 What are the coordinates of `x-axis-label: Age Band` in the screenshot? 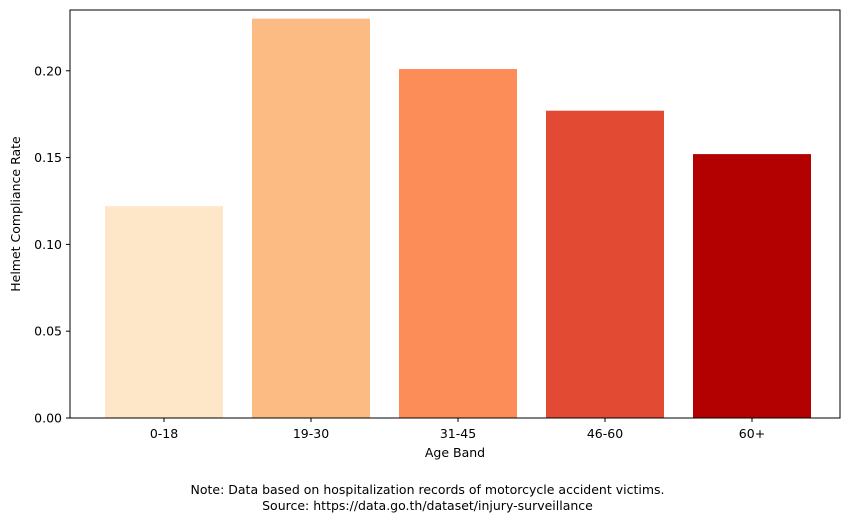 It's located at (455, 452).